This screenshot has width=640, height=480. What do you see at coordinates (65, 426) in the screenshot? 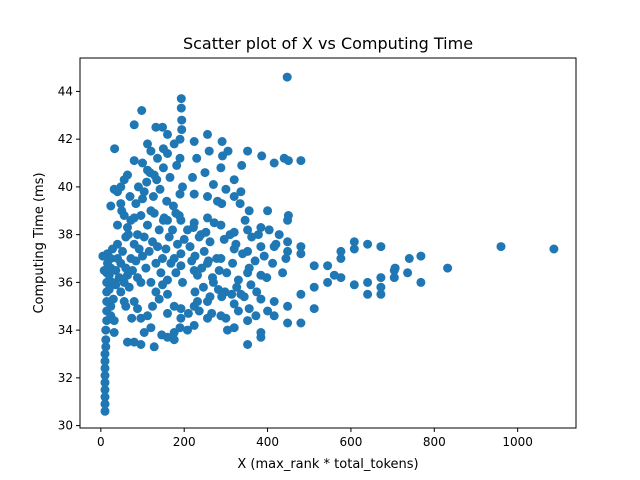
I see `y-tick-label: 30` at bounding box center [65, 426].